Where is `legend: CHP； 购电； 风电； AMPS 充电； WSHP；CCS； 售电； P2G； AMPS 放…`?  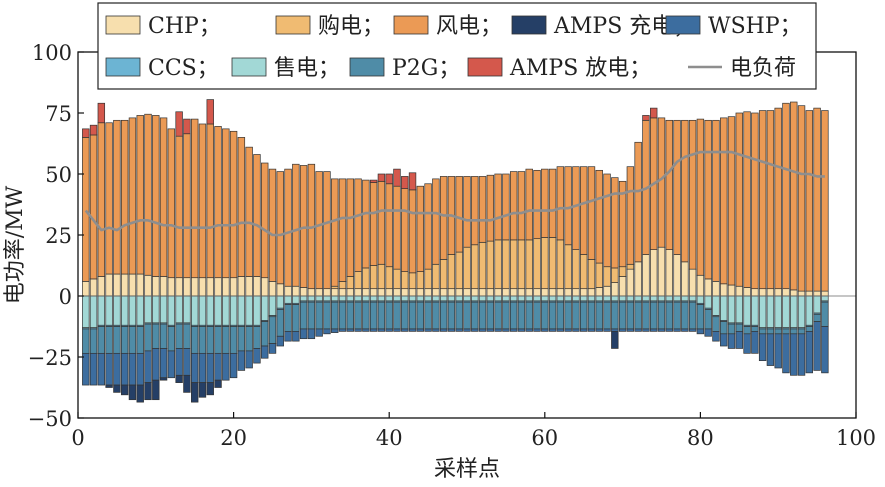
legend: CHP； 购电； 风电； AMPS 充电； WSHP；CCS； 售电； P2G； AMPS 放… is located at coordinates (457, 46).